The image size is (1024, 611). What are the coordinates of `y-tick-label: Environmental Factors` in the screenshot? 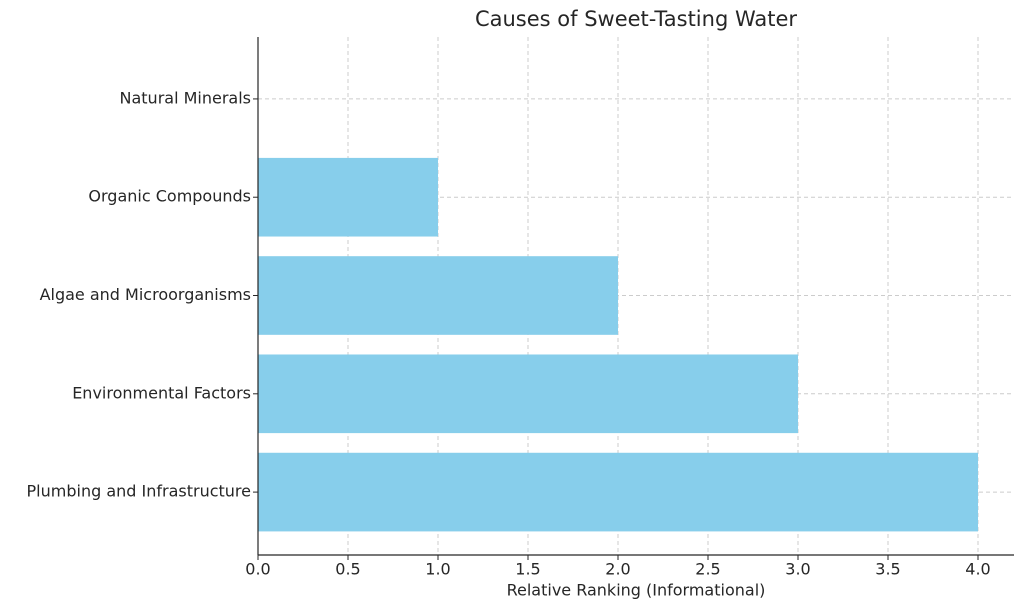 It's located at (161, 392).